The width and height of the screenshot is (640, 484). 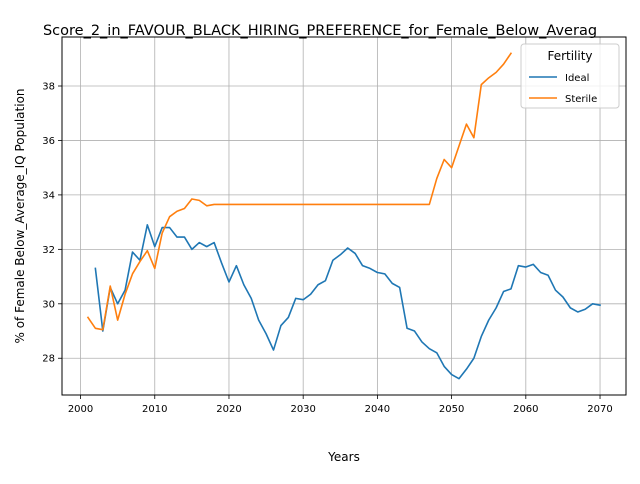 What do you see at coordinates (302, 409) in the screenshot?
I see `x-tick-label: 2030` at bounding box center [302, 409].